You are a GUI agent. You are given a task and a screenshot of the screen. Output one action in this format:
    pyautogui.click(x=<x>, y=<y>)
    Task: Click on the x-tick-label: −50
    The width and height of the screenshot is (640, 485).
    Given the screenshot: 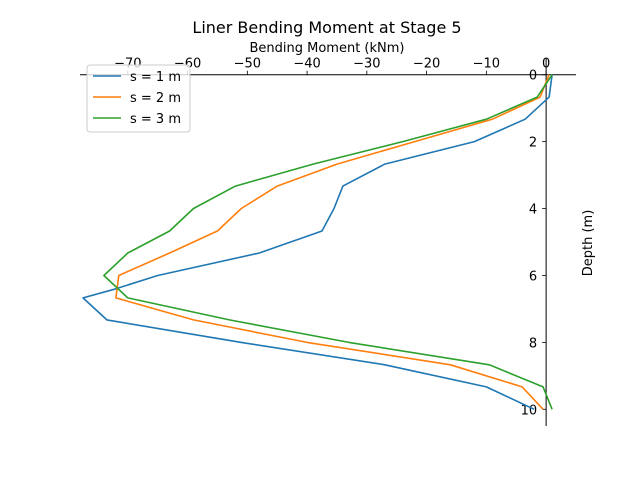 What is the action you would take?
    pyautogui.click(x=247, y=64)
    